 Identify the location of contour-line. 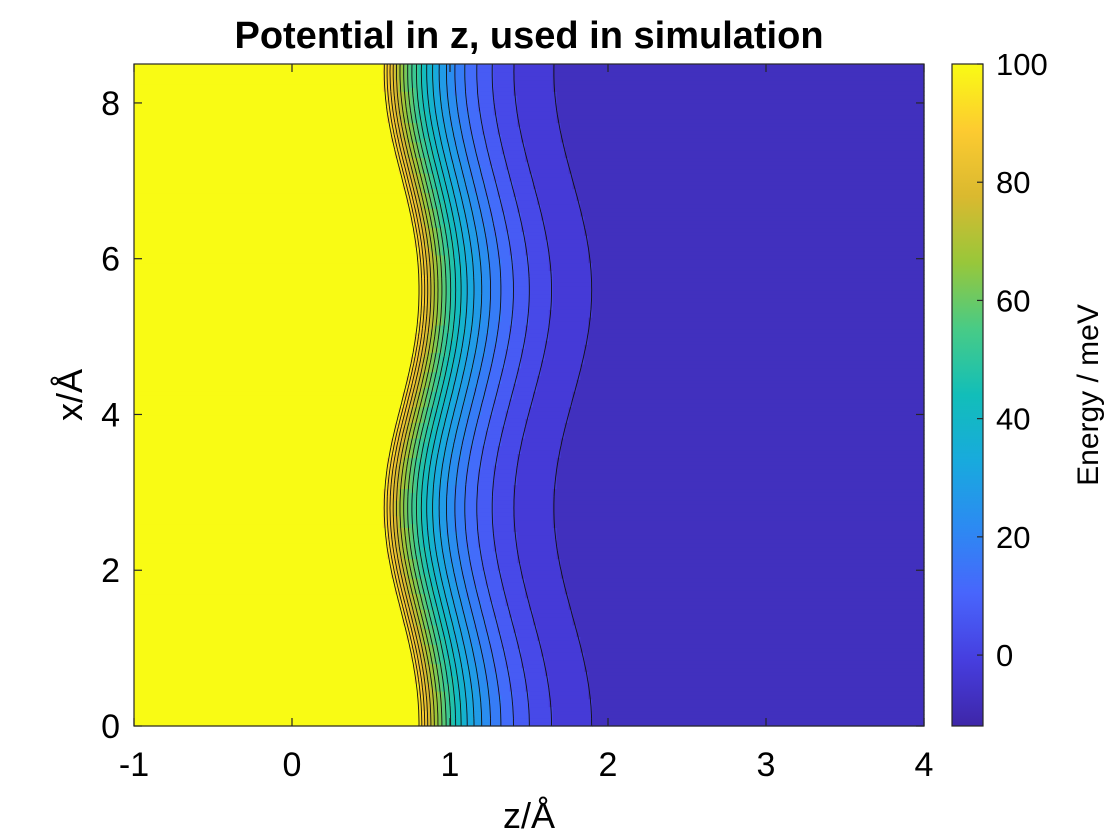
(450, 394).